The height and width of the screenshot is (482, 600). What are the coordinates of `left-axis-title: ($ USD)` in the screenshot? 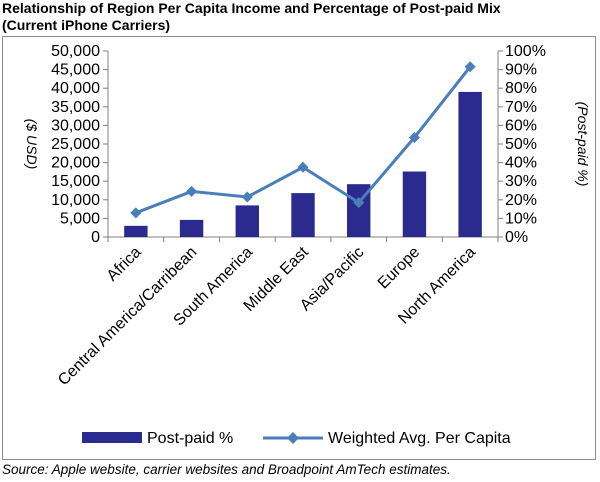 It's located at (32, 144).